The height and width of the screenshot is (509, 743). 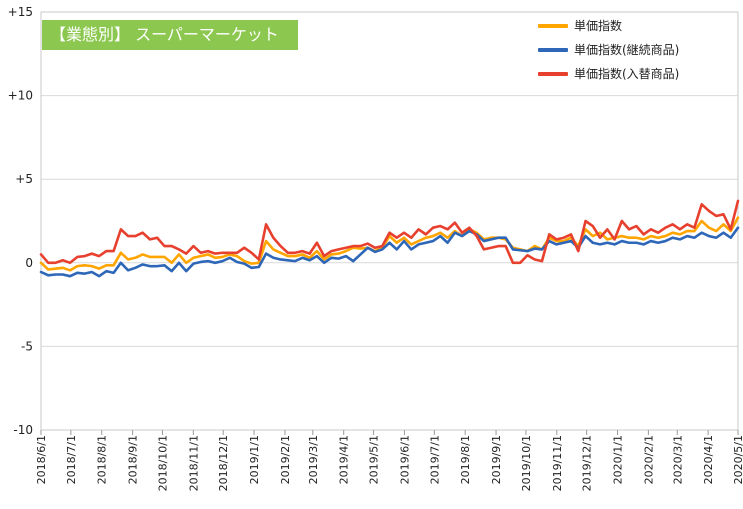 I want to click on y-tick-label-1: +10, so click(x=20, y=96).